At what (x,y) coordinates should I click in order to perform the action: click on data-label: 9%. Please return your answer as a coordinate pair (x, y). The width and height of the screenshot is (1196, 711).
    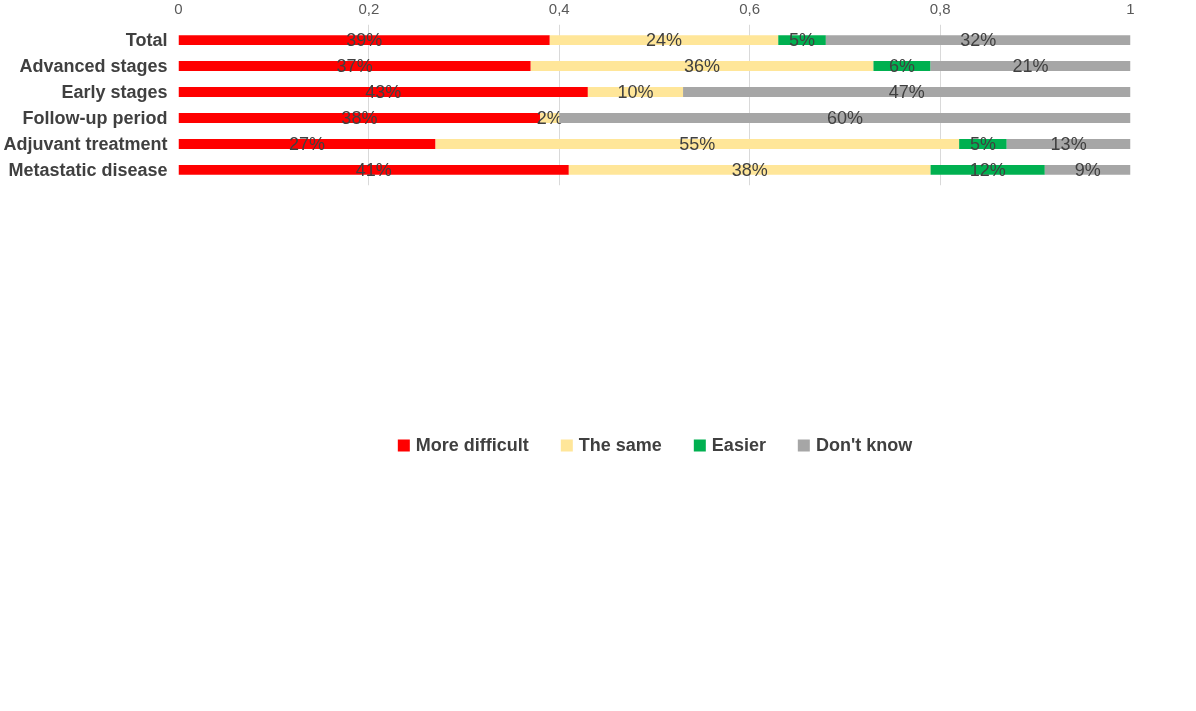
    Looking at the image, I should click on (1087, 169).